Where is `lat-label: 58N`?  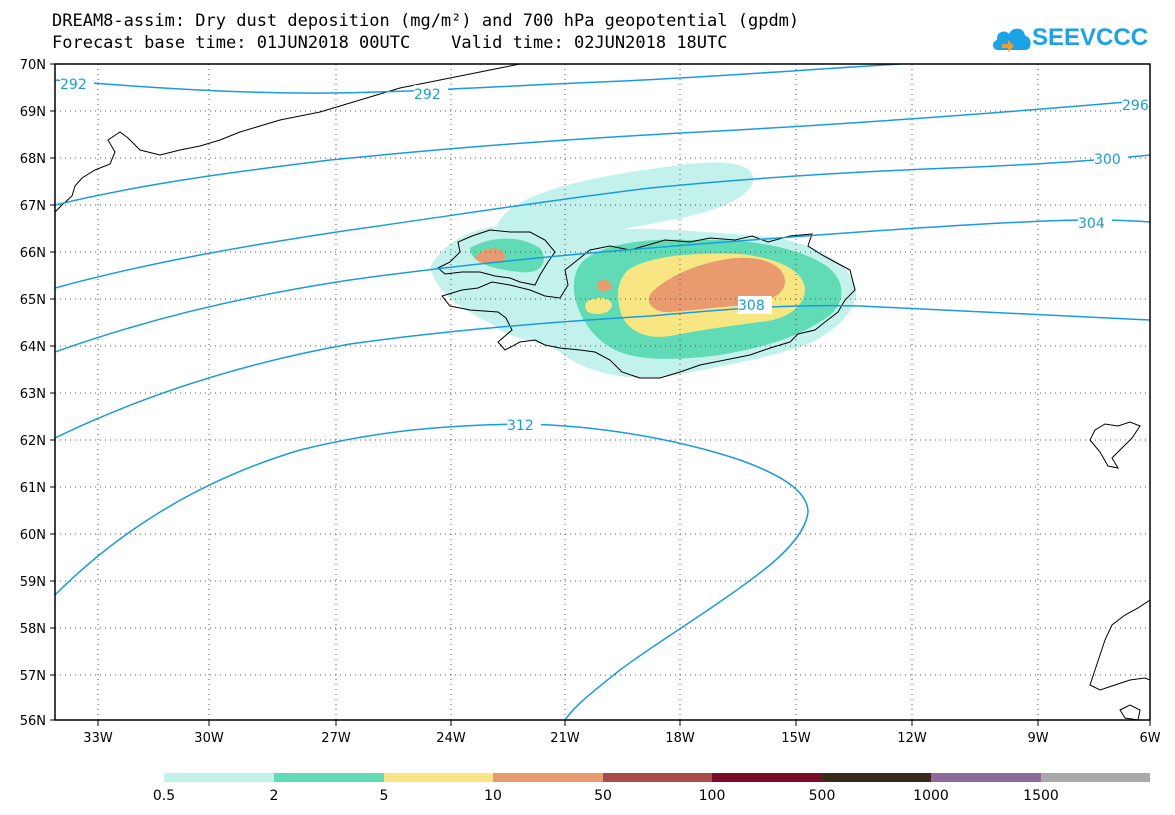 lat-label: 58N is located at coordinates (33, 629).